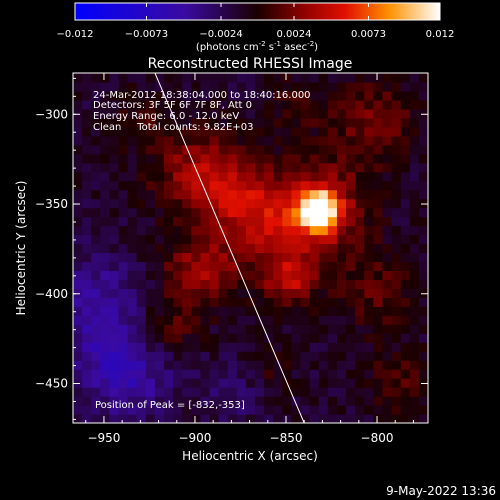 The height and width of the screenshot is (500, 500). I want to click on x-axis-label: Heliocentric X (arcsec), so click(250, 456).